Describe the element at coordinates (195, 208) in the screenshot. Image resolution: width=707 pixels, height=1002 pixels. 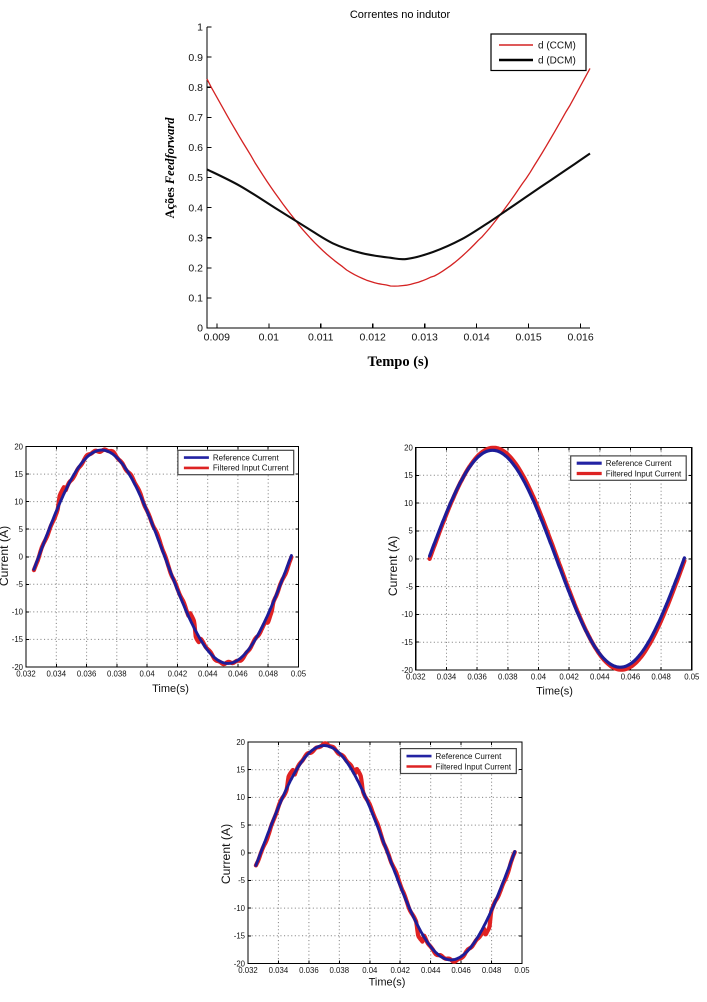
I see `svg-text: 0.4` at that location.